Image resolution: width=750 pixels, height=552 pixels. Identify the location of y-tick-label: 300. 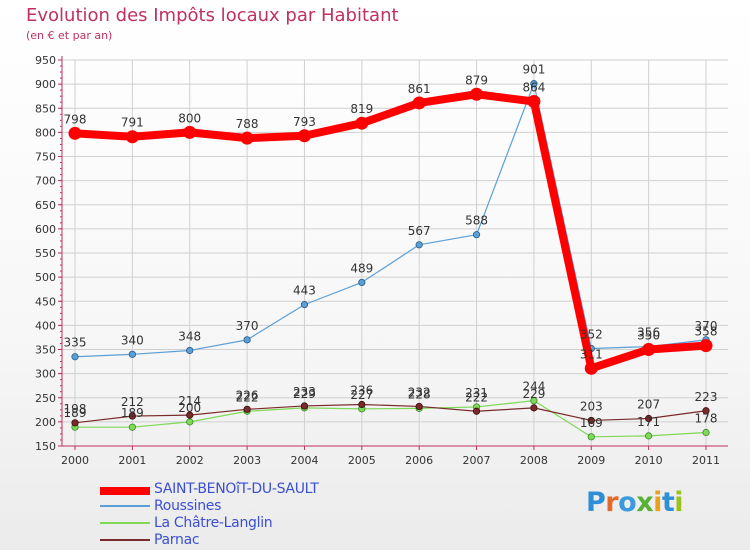
(45, 374).